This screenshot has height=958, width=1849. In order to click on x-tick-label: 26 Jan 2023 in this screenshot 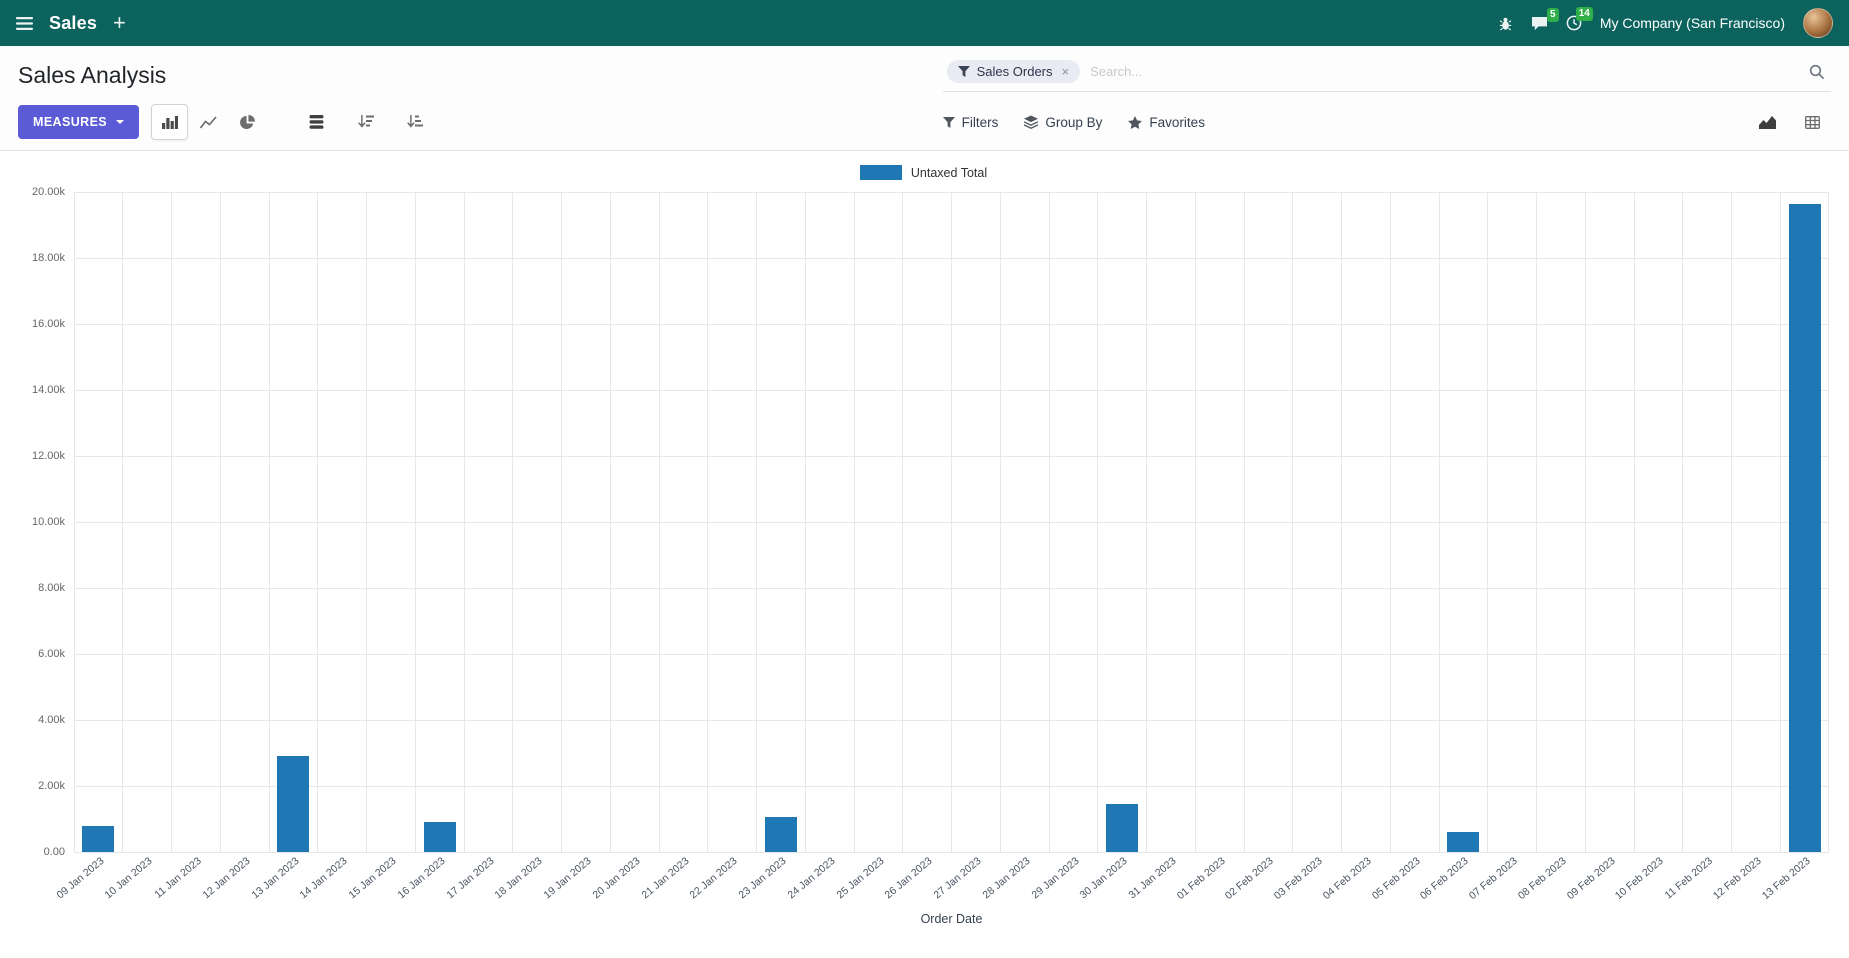, I will do `click(908, 878)`.